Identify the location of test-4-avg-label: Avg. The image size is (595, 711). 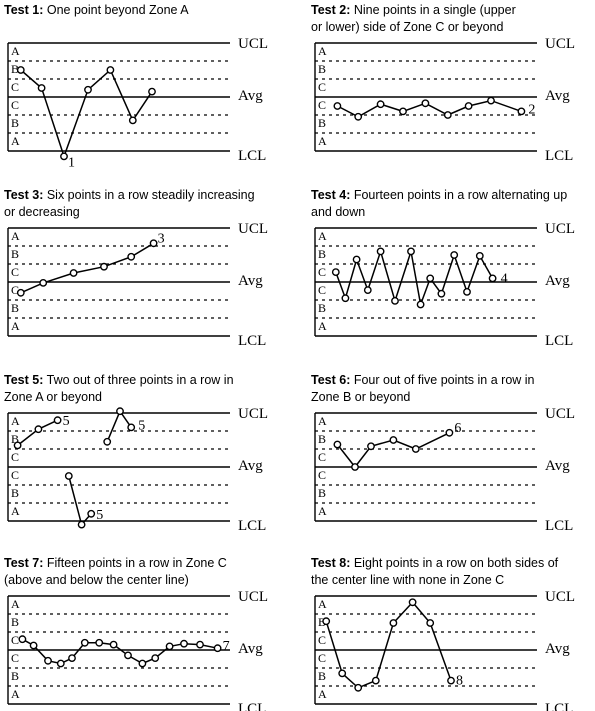
(557, 281).